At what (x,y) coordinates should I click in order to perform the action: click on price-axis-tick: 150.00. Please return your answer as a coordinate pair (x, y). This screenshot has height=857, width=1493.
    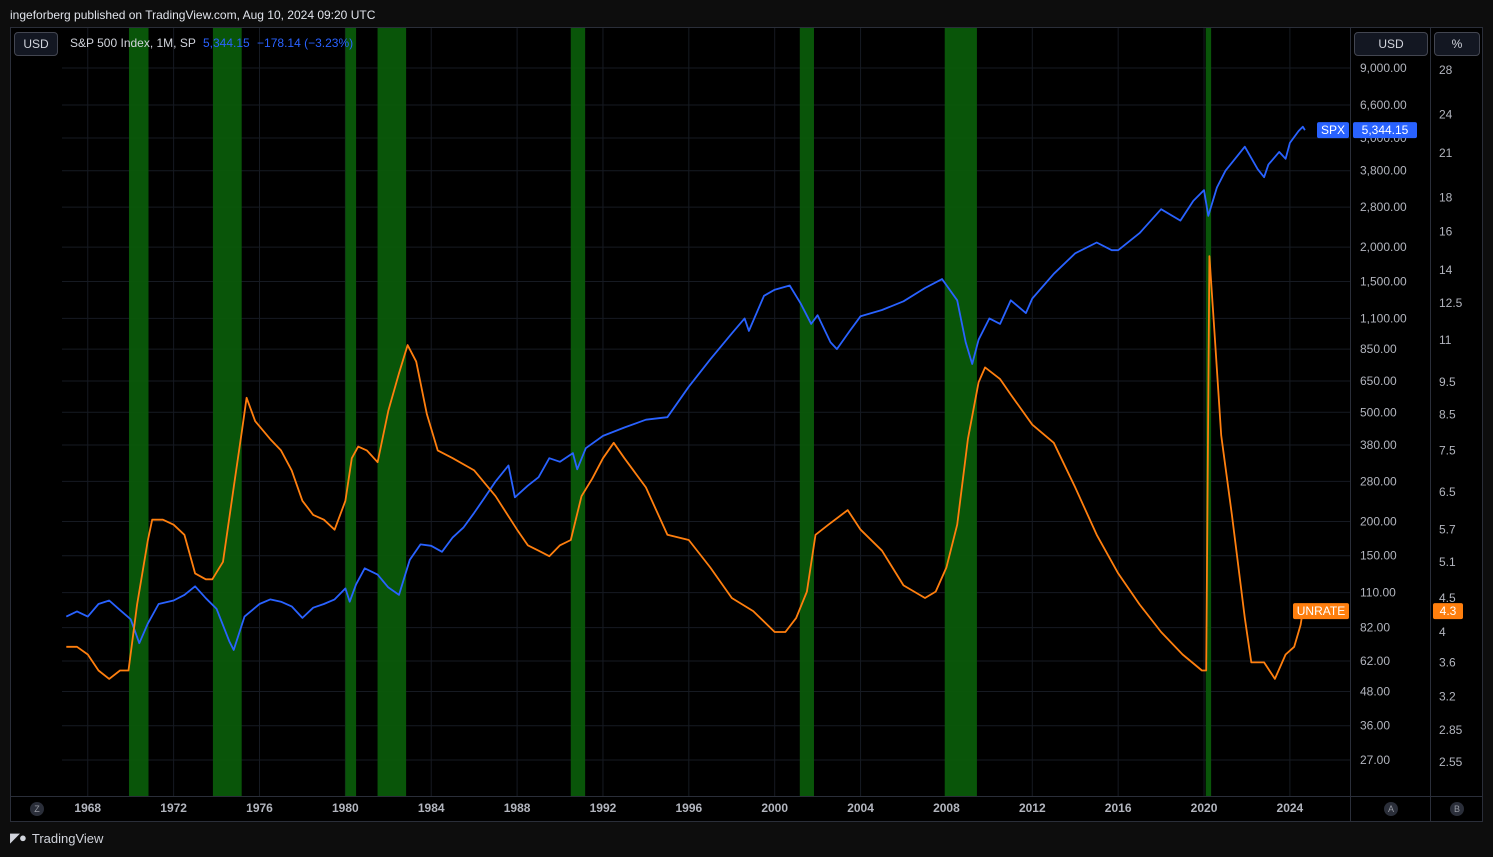
    Looking at the image, I should click on (1378, 556).